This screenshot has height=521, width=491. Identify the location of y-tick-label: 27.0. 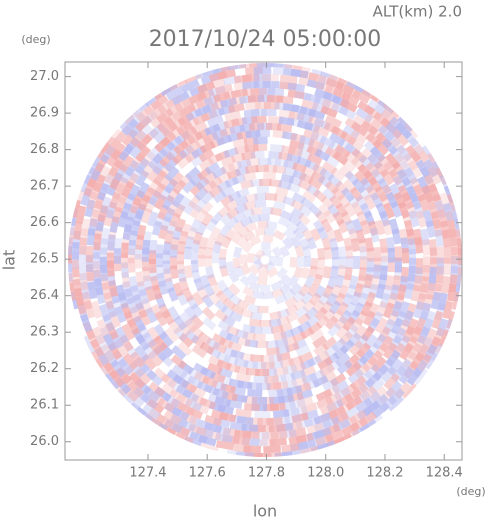
(44, 76).